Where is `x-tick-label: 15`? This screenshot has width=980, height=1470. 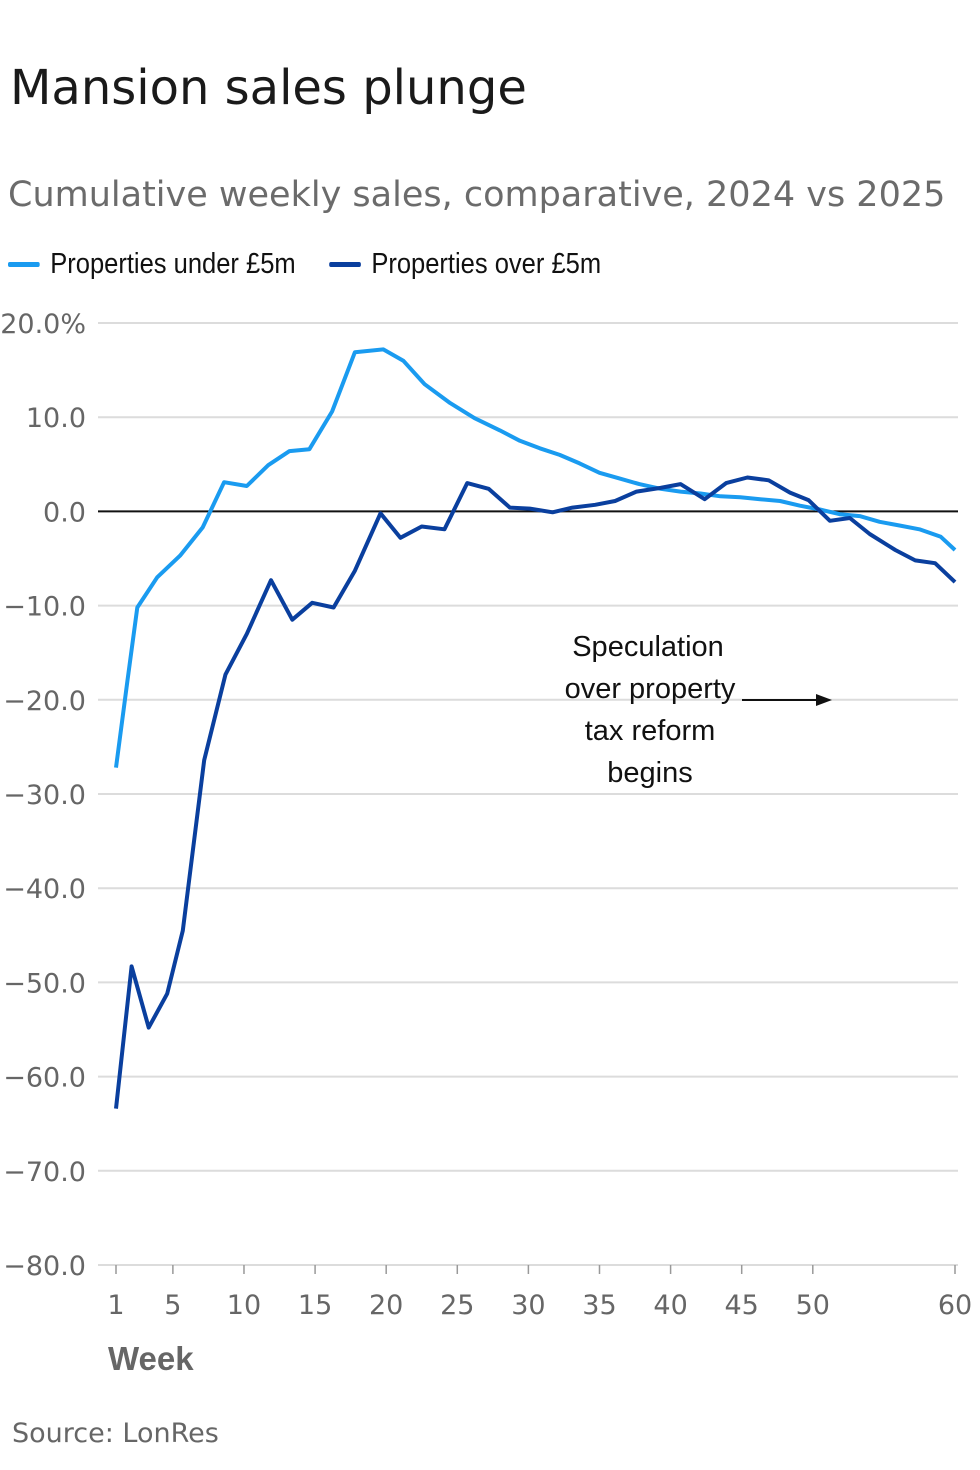 x-tick-label: 15 is located at coordinates (315, 1305).